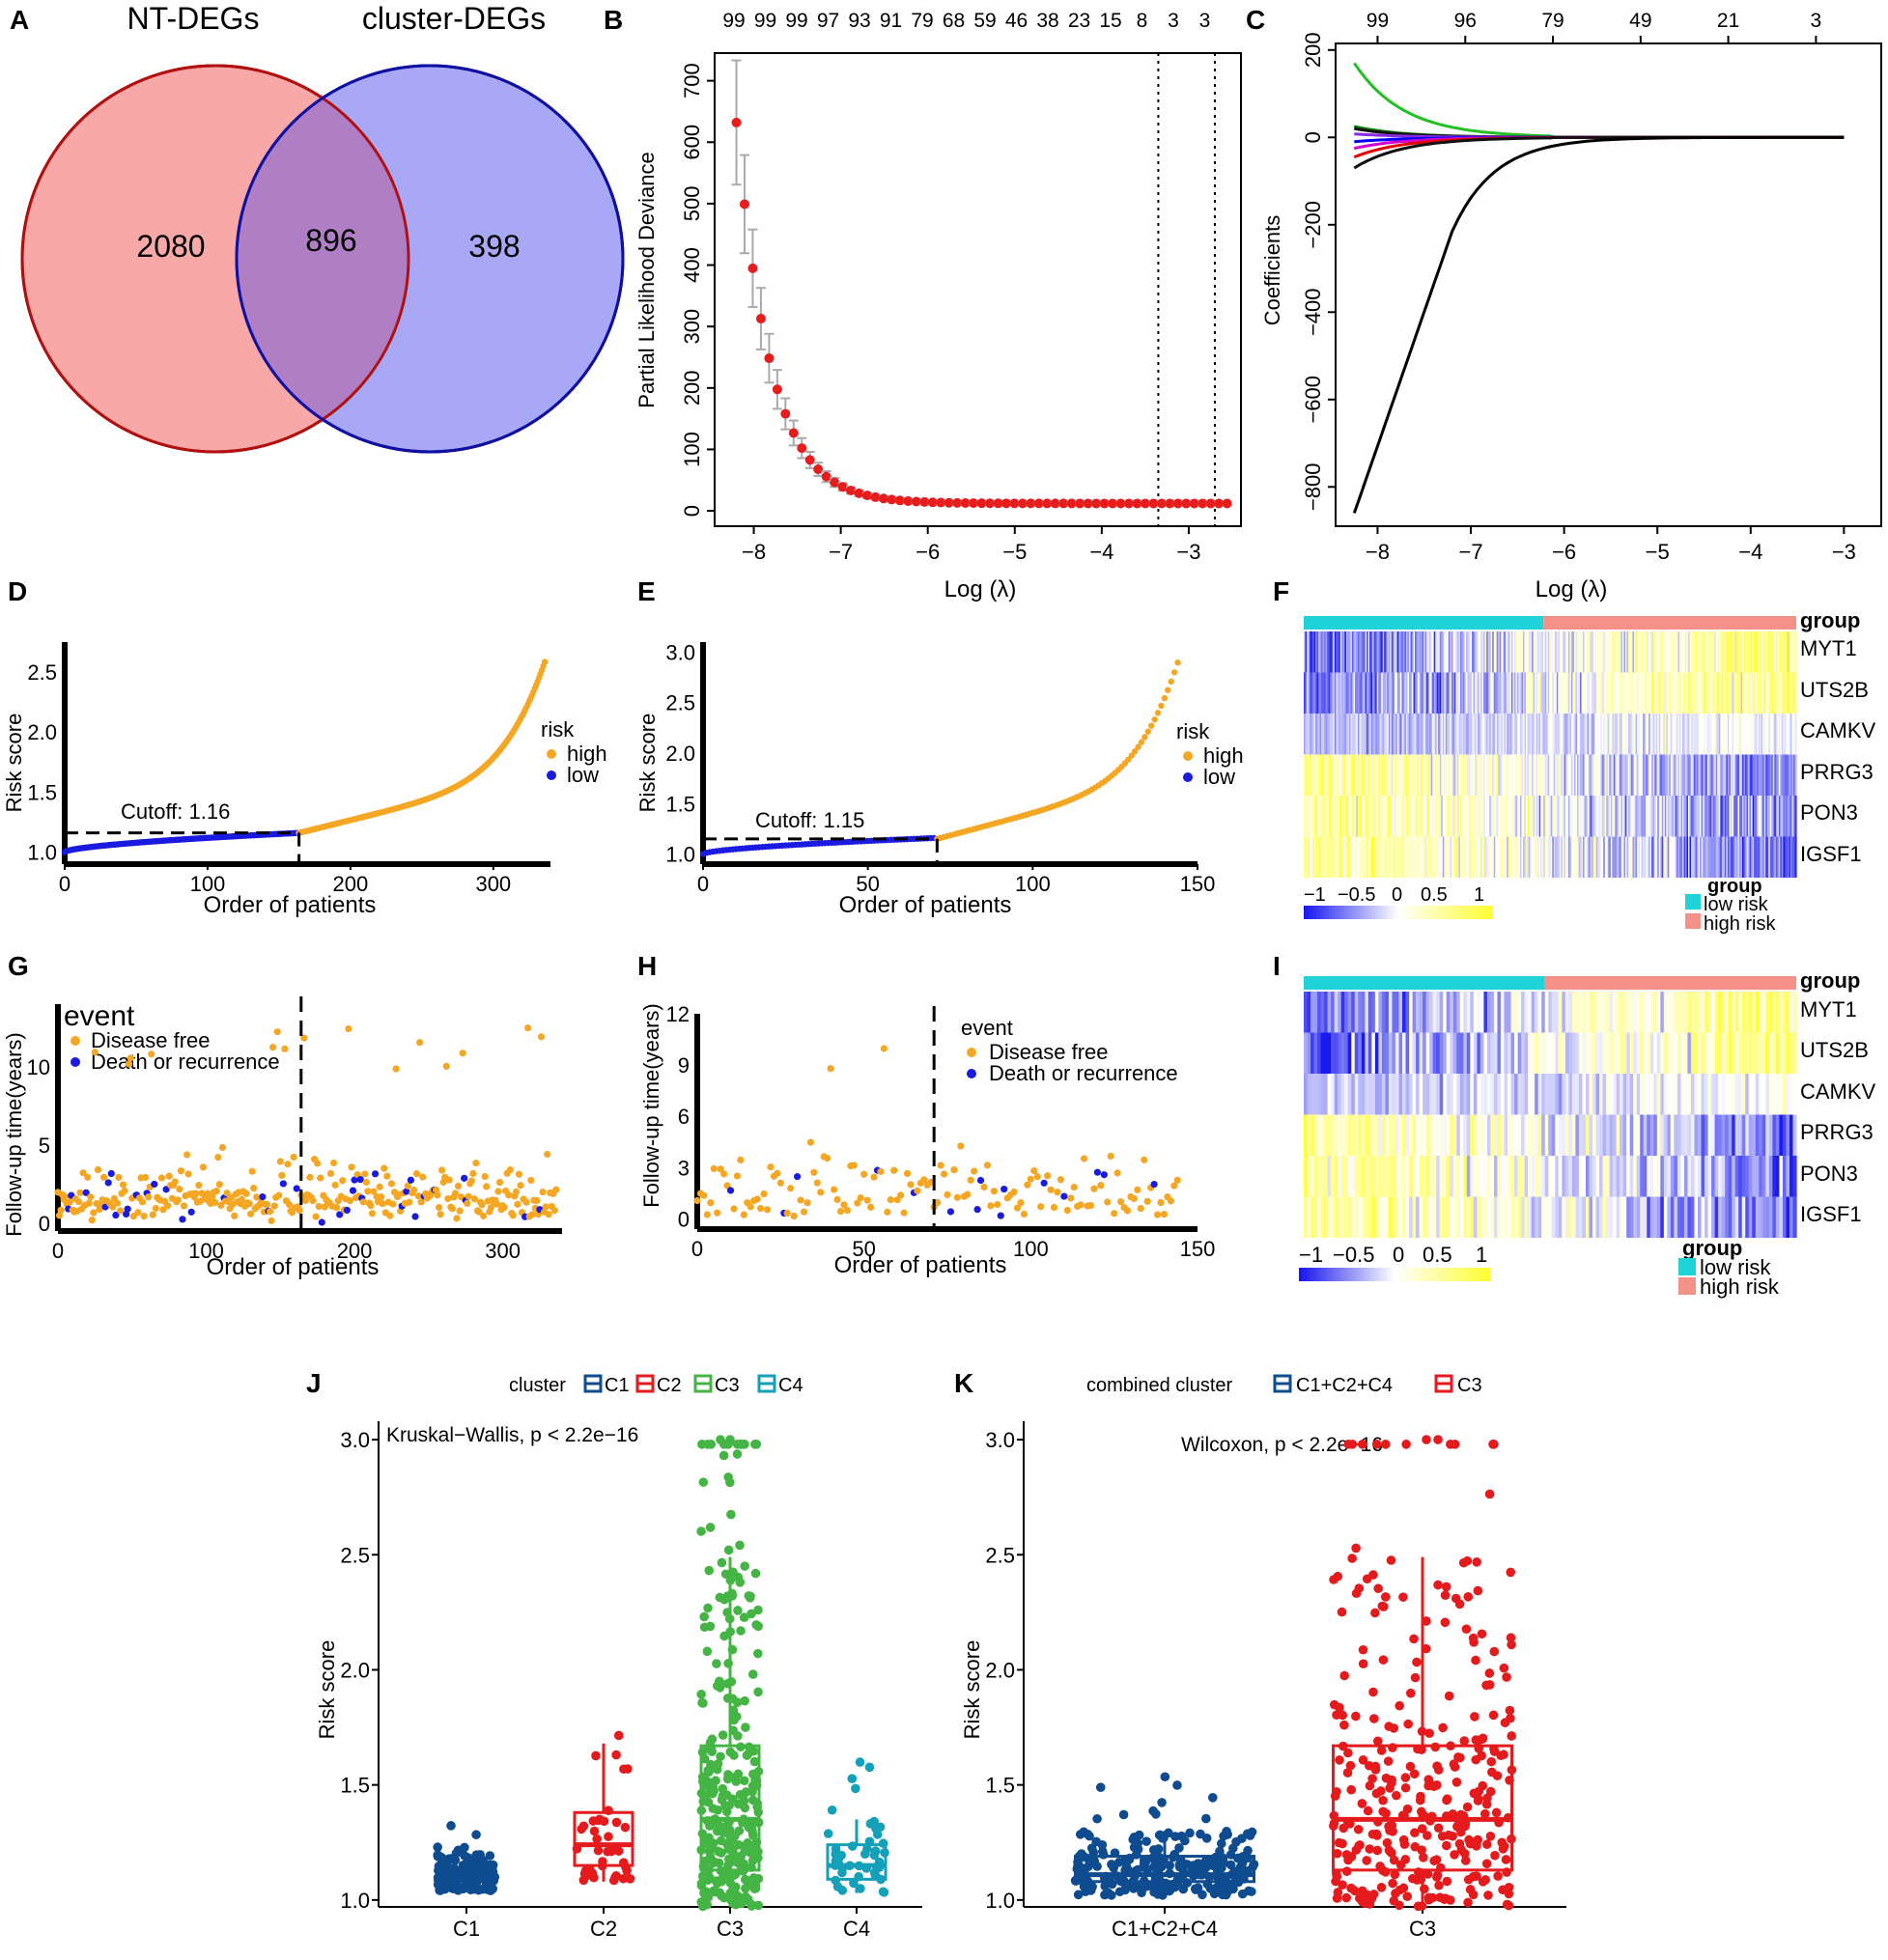 The image size is (1888, 1960). Describe the element at coordinates (208, 884) in the screenshot. I see `d-xtick-label: 100` at that location.